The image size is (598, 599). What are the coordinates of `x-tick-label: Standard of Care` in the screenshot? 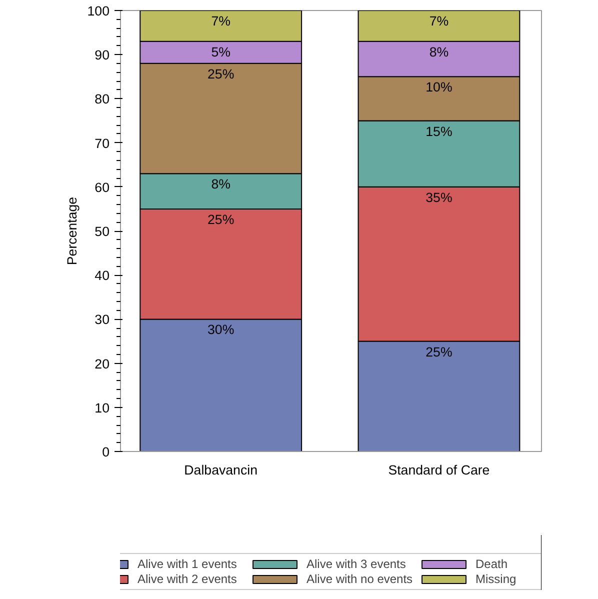 It's located at (439, 470).